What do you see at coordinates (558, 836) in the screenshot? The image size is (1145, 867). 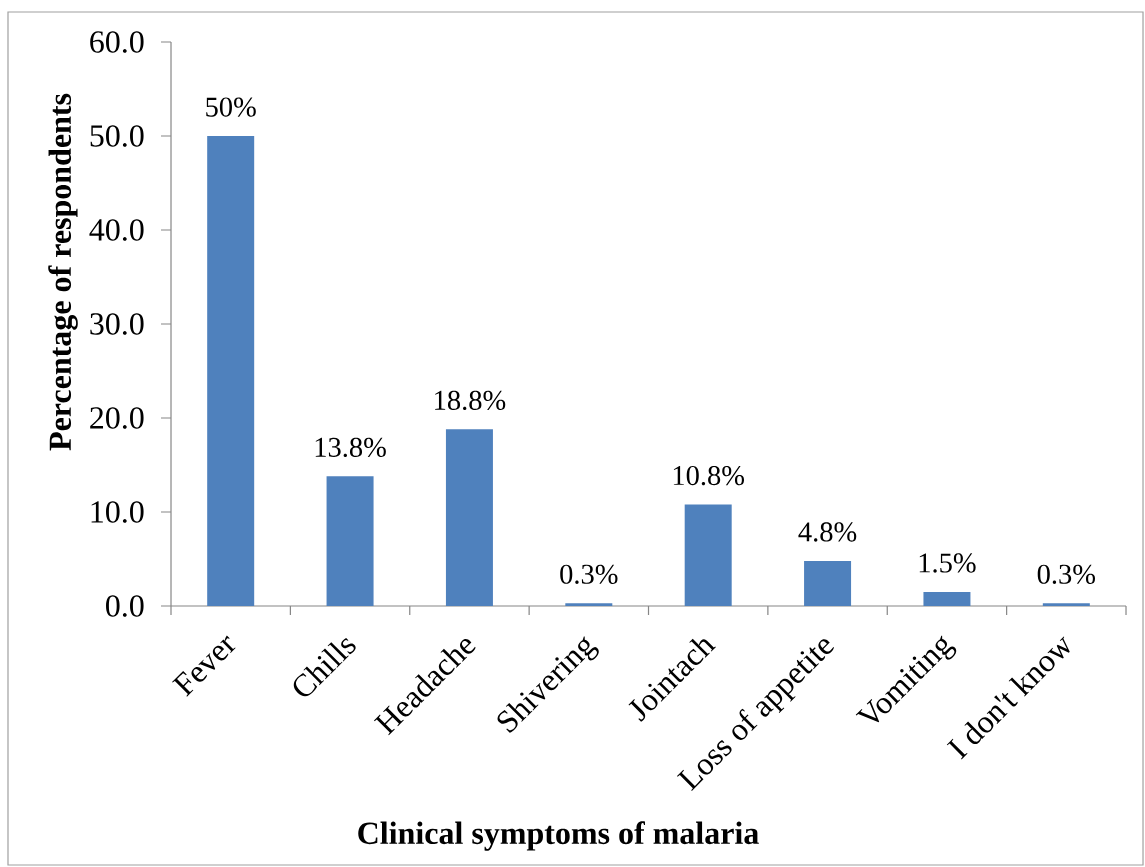 I see `x-axis-title: Clinical symptoms of malaria` at bounding box center [558, 836].